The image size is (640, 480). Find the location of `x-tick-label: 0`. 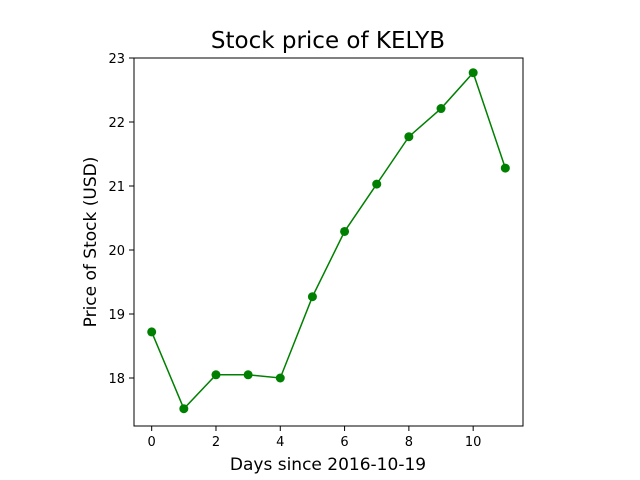

x-tick-label: 0 is located at coordinates (152, 442).